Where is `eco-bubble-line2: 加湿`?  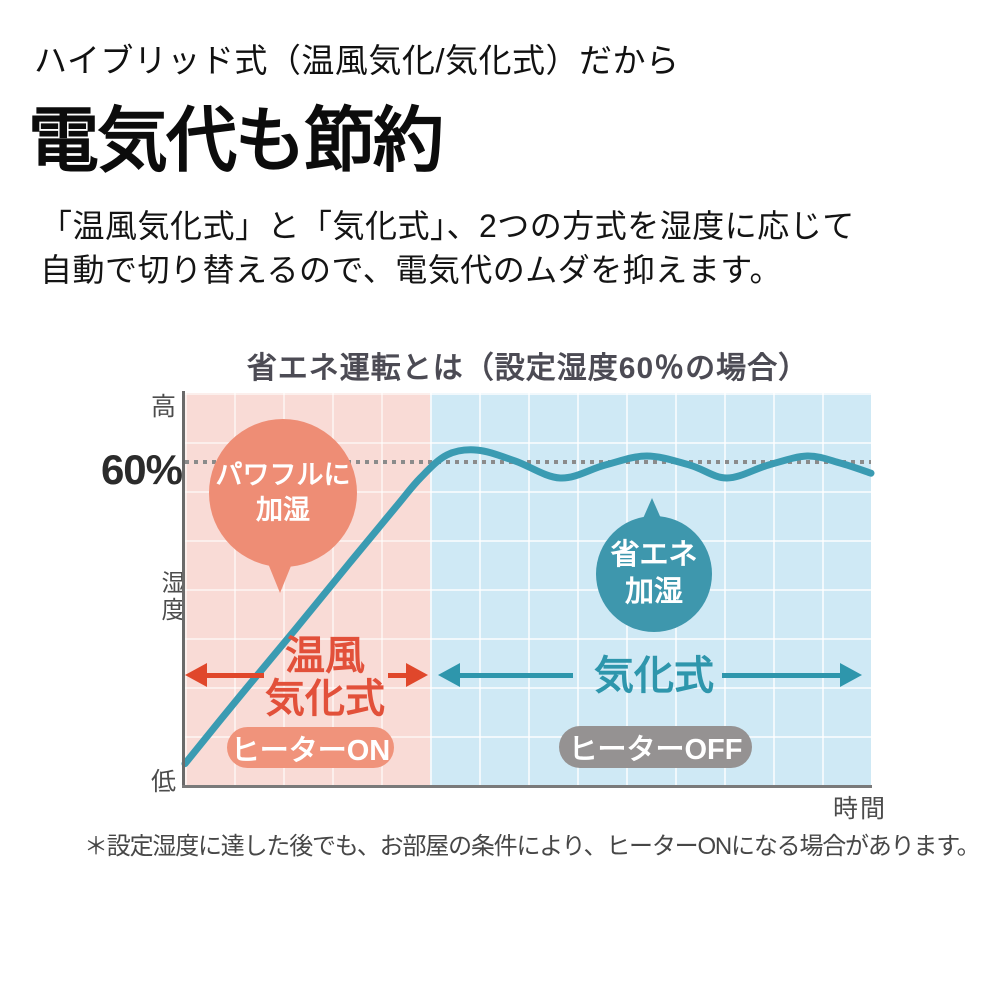 eco-bubble-line2: 加湿 is located at coordinates (653, 592).